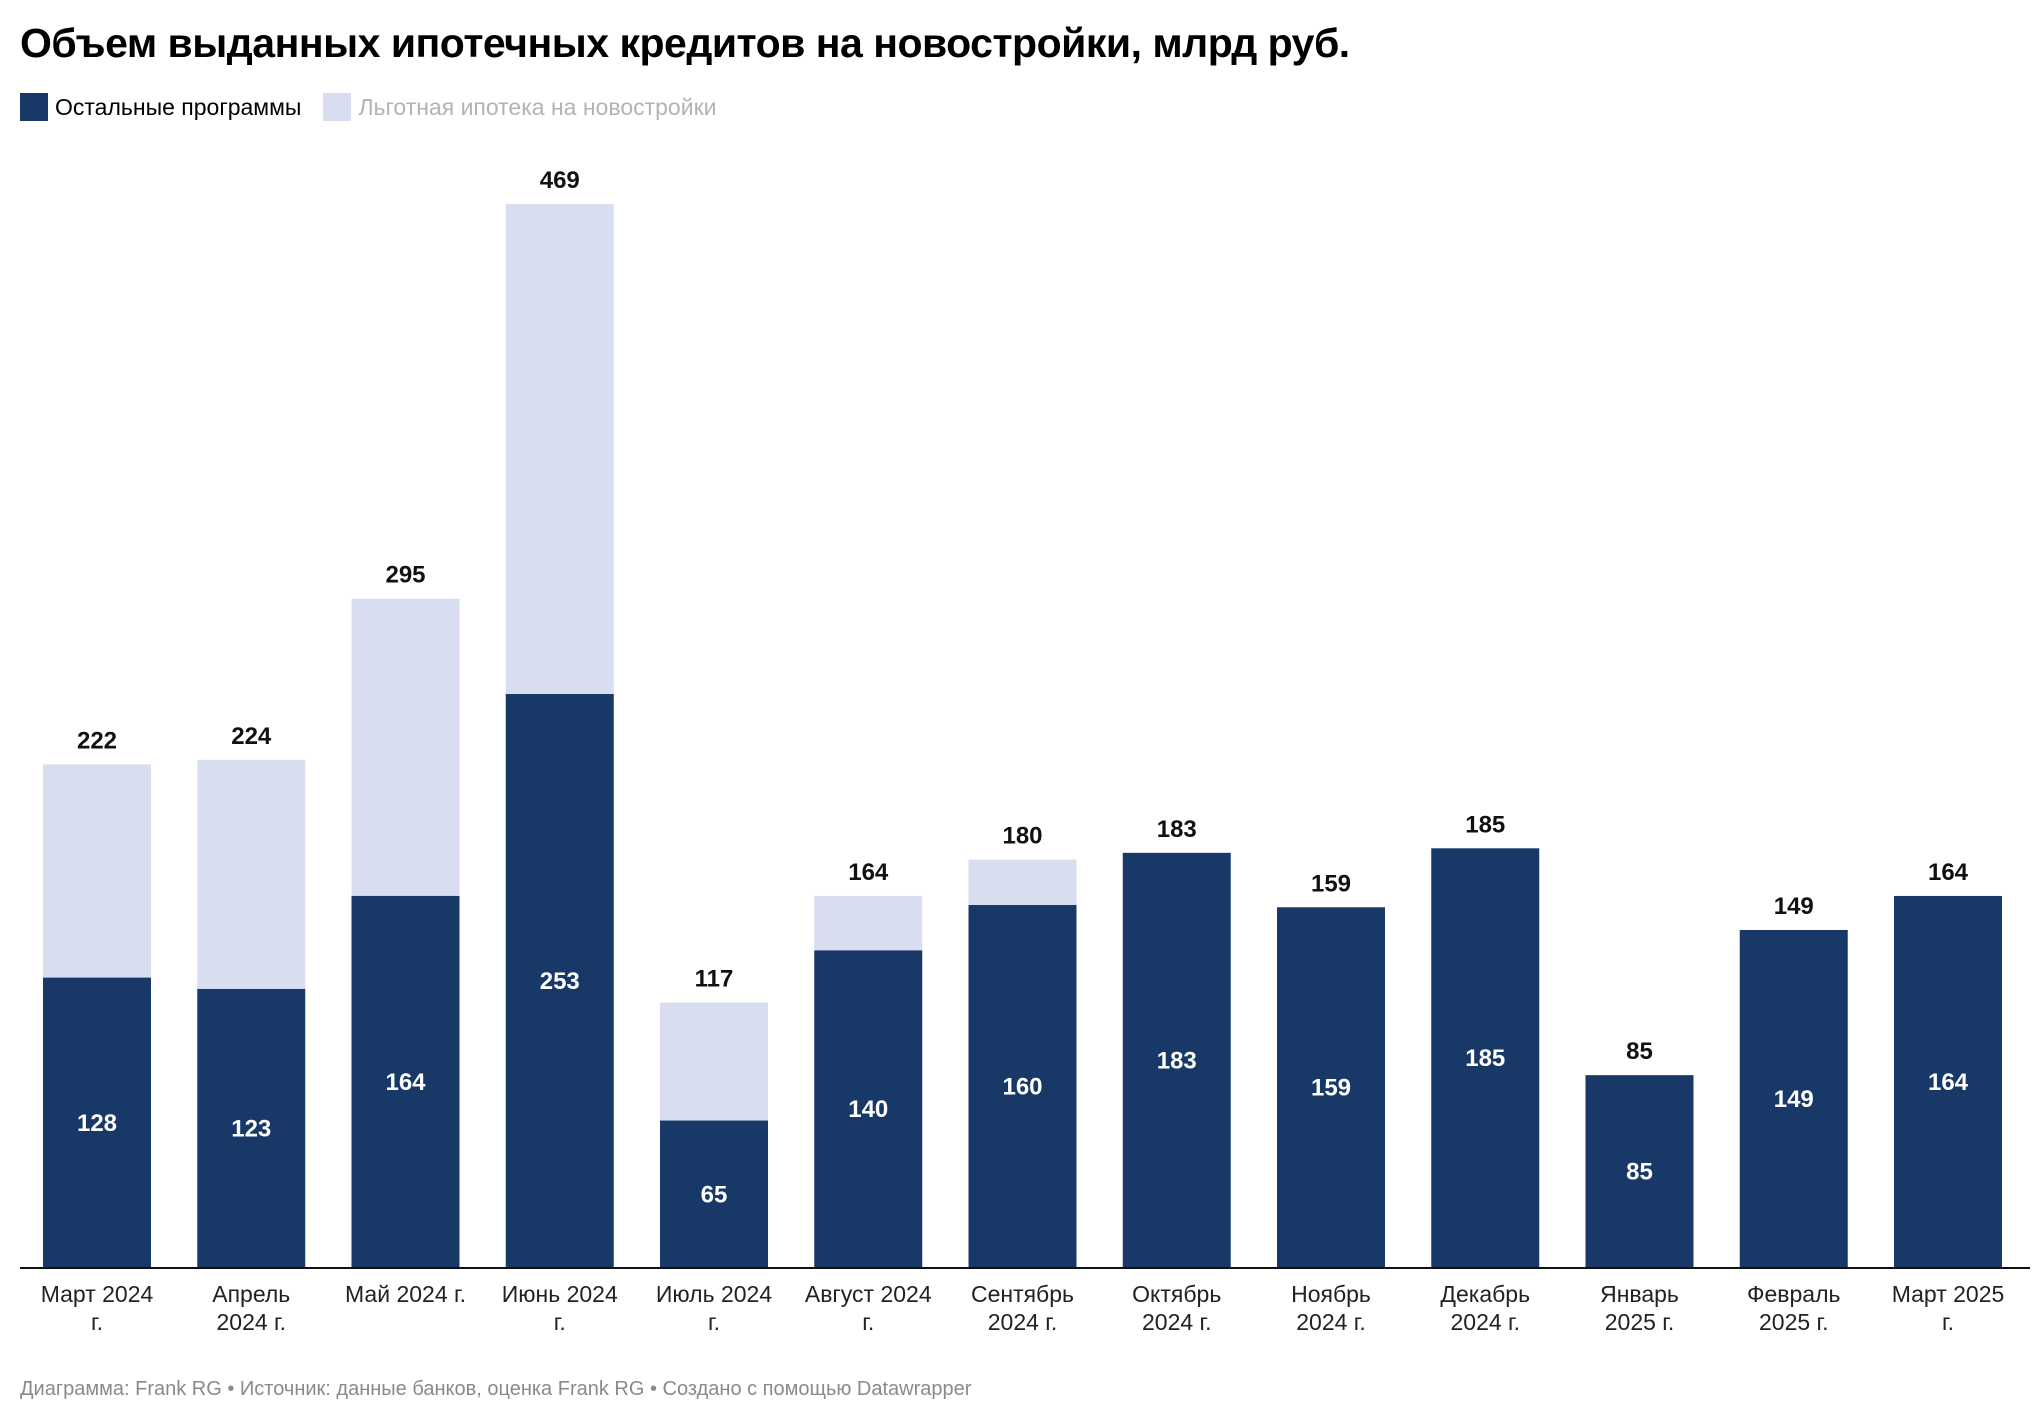  Describe the element at coordinates (405, 575) in the screenshot. I see `bar-total-label: 295` at that location.